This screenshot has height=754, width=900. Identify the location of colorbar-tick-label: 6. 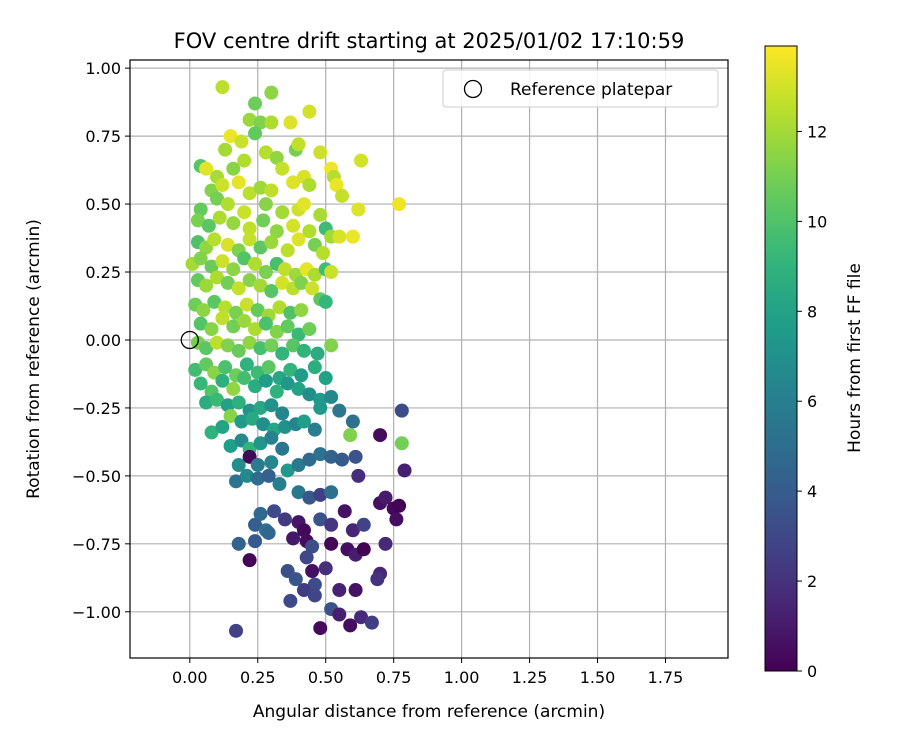
(812, 401).